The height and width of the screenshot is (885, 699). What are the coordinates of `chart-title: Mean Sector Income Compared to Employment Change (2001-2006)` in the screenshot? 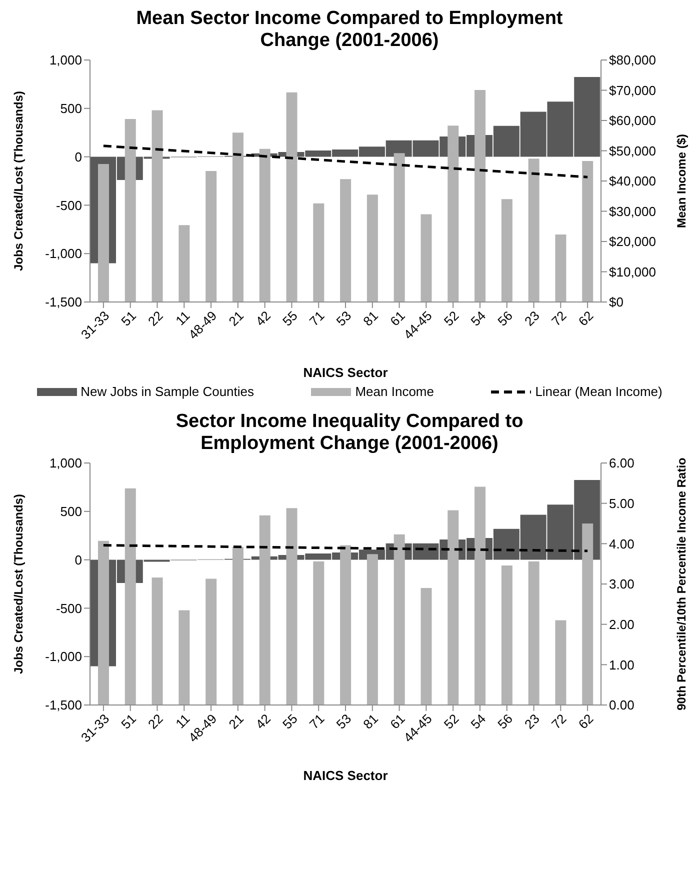 It's located at (349, 30).